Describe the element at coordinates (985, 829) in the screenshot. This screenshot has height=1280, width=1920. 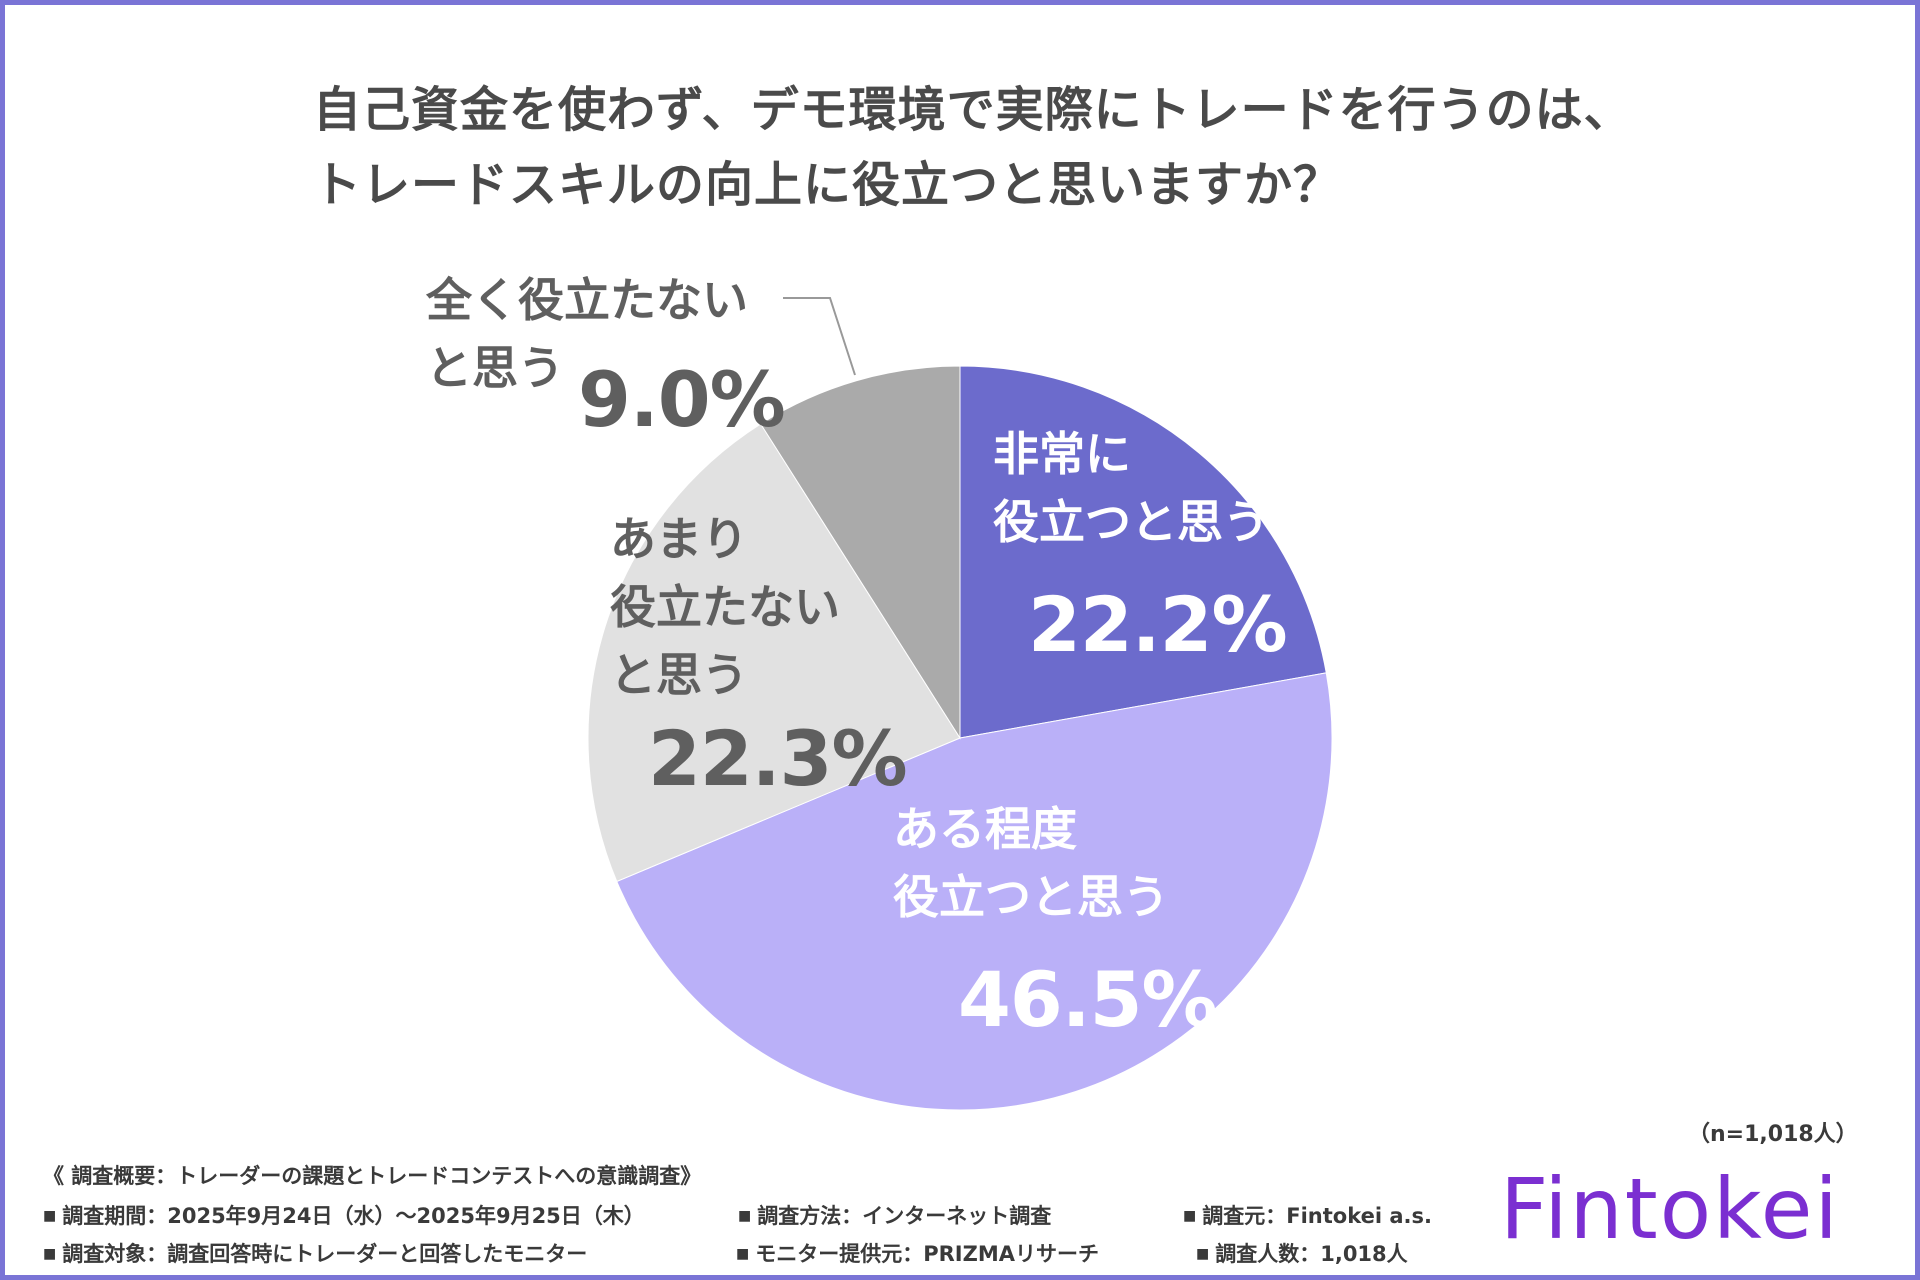
I see `slice-label-line: ある程度` at that location.